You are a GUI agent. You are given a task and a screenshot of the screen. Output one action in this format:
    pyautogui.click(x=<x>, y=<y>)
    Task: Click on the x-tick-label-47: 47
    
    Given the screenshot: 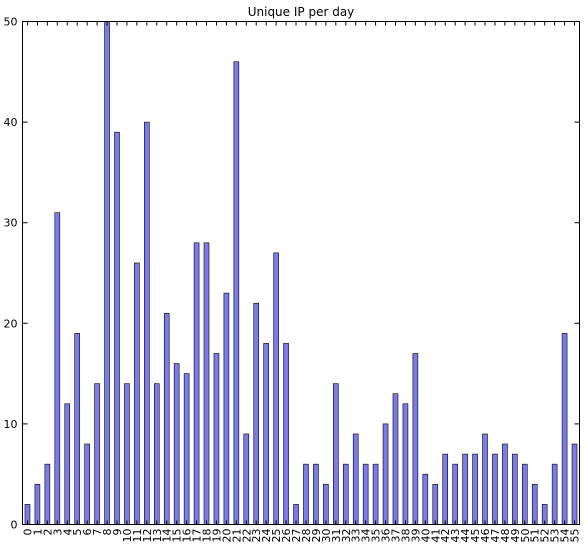 What is the action you would take?
    pyautogui.click(x=495, y=536)
    